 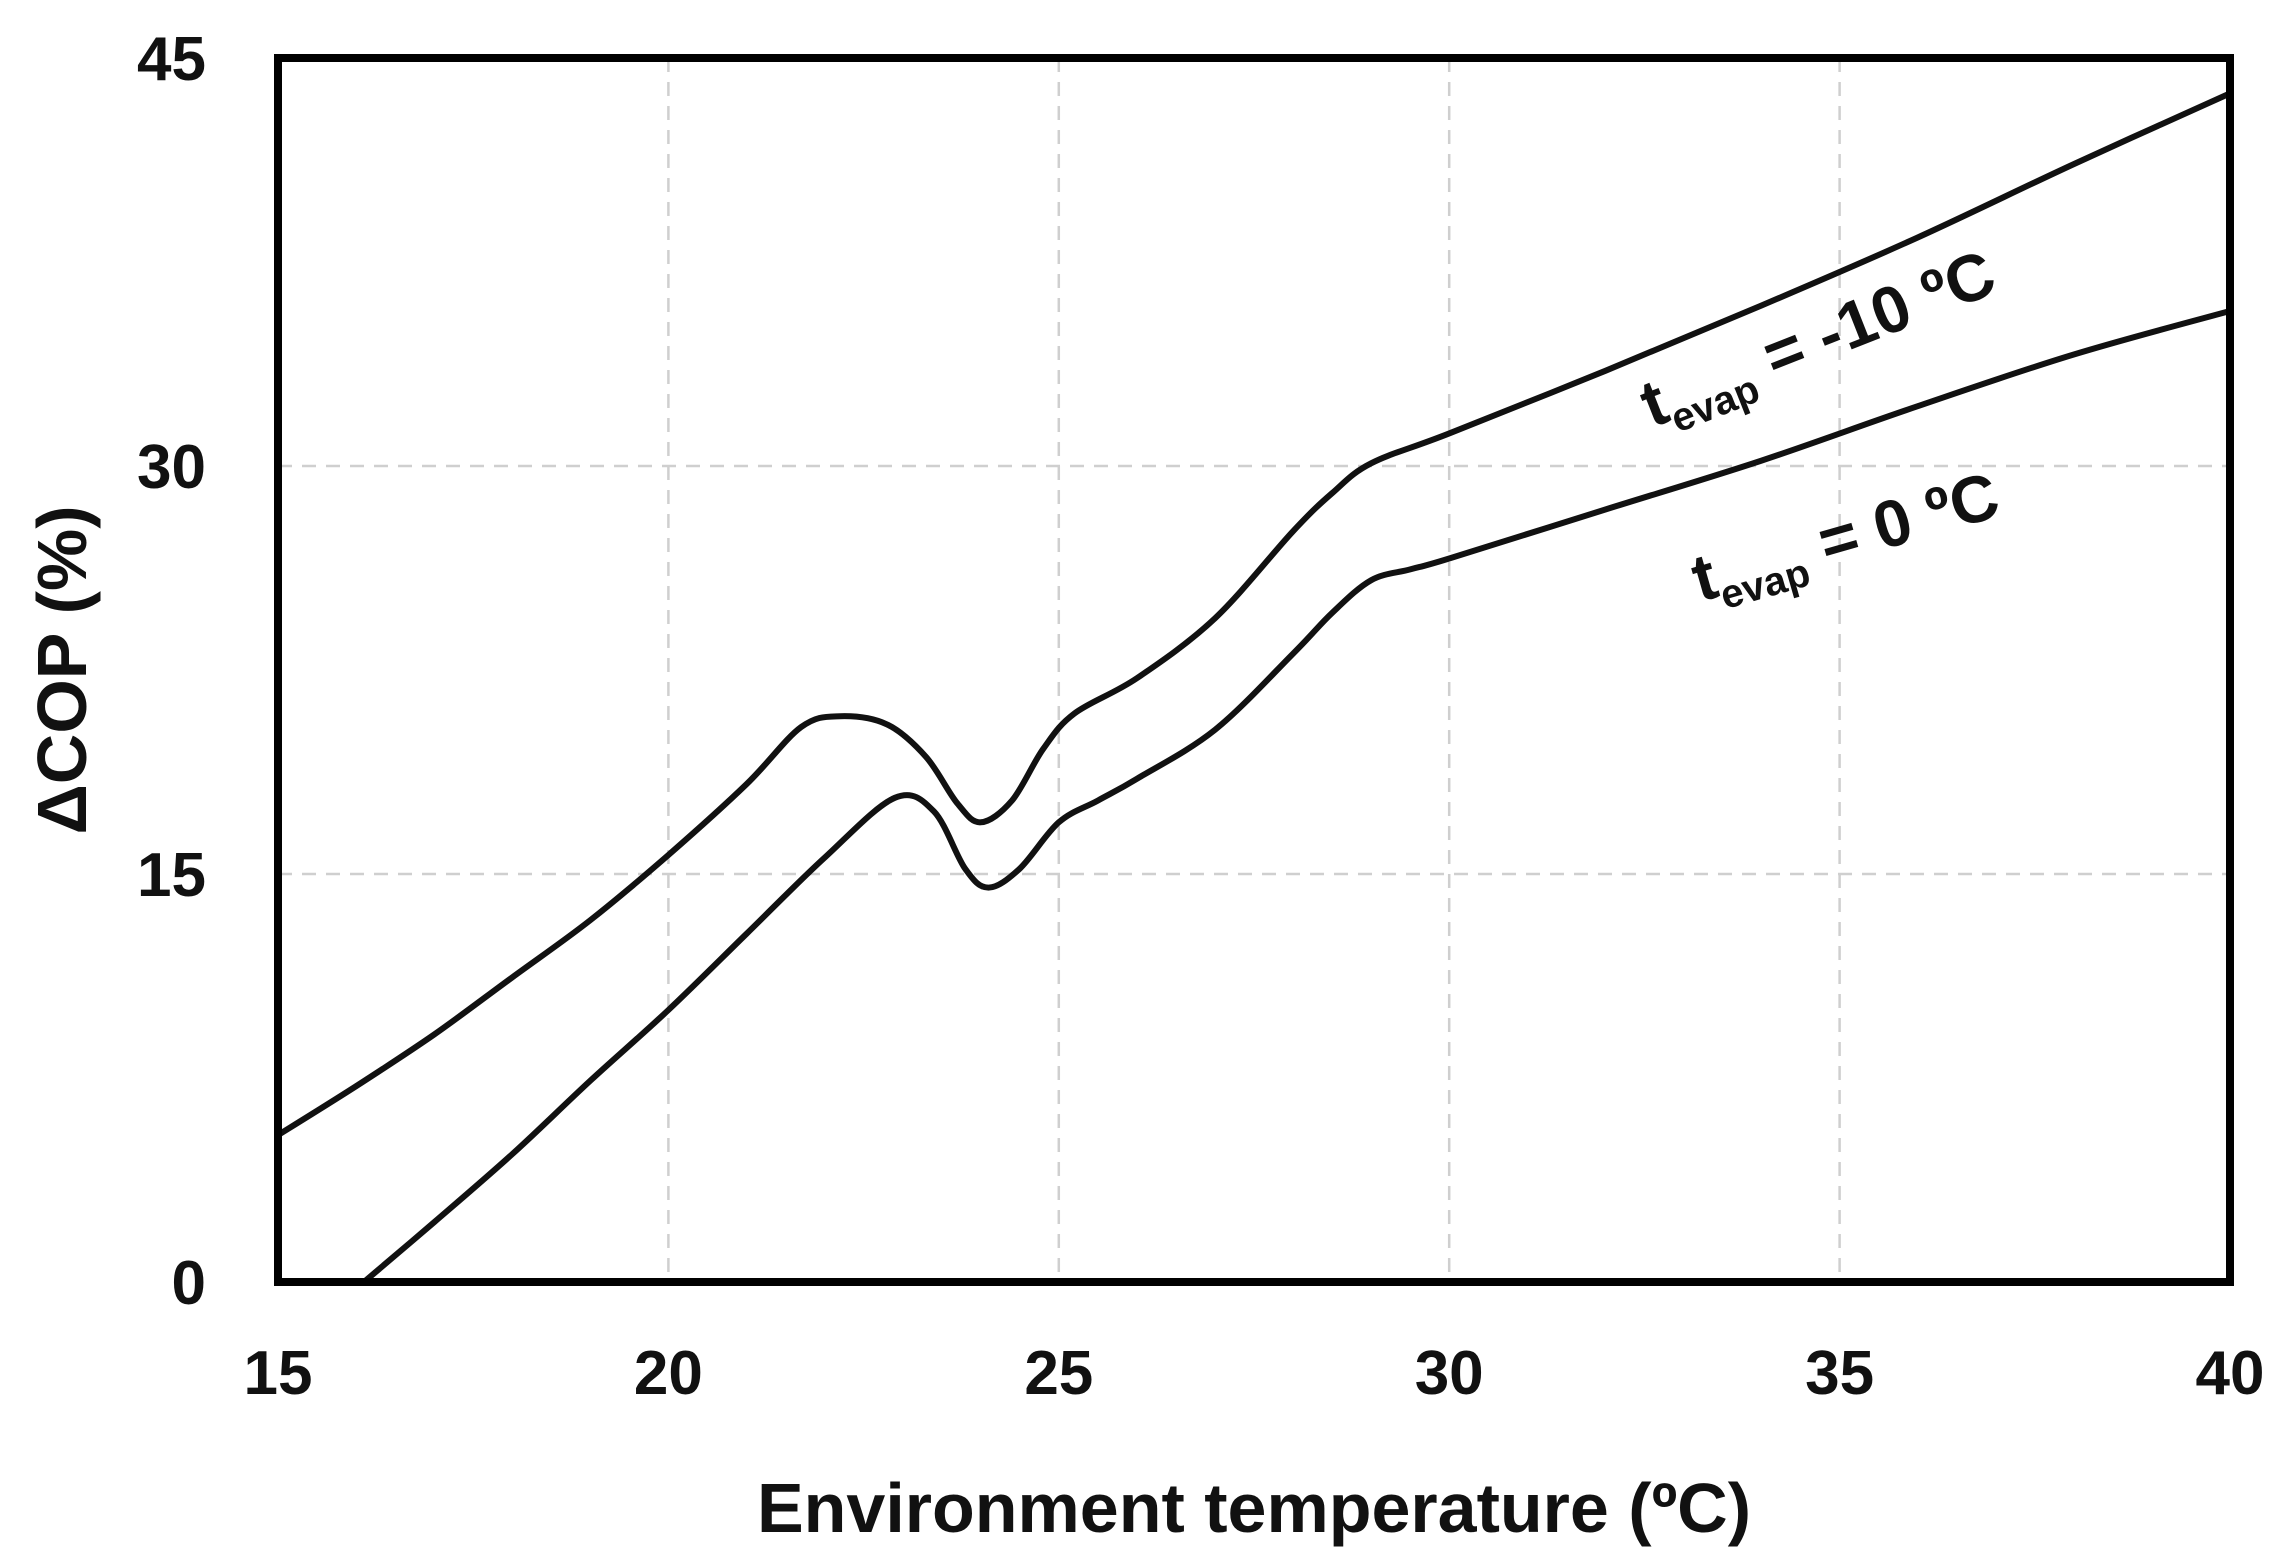 What do you see at coordinates (668, 1373) in the screenshot?
I see `x-tick-label: 20` at bounding box center [668, 1373].